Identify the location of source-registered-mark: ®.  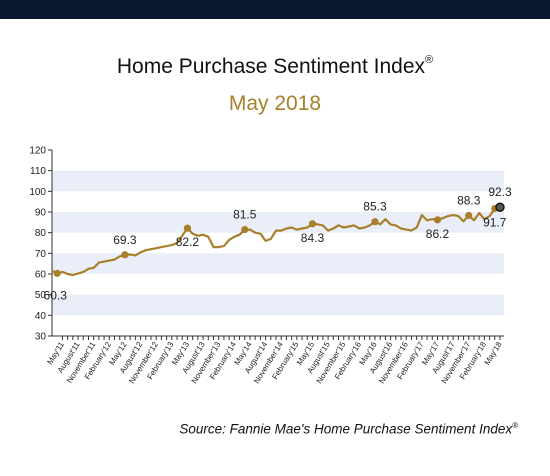
(515, 425).